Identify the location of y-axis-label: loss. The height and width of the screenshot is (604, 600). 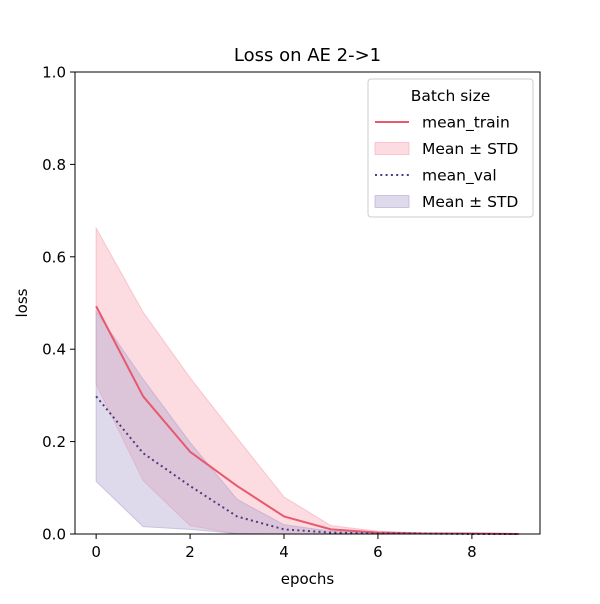
(22, 302).